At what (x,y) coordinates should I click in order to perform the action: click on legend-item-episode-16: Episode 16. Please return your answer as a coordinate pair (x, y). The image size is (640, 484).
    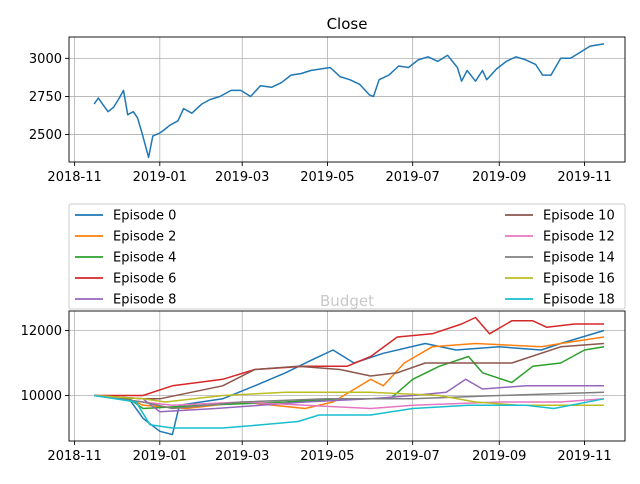
    Looking at the image, I should click on (560, 279).